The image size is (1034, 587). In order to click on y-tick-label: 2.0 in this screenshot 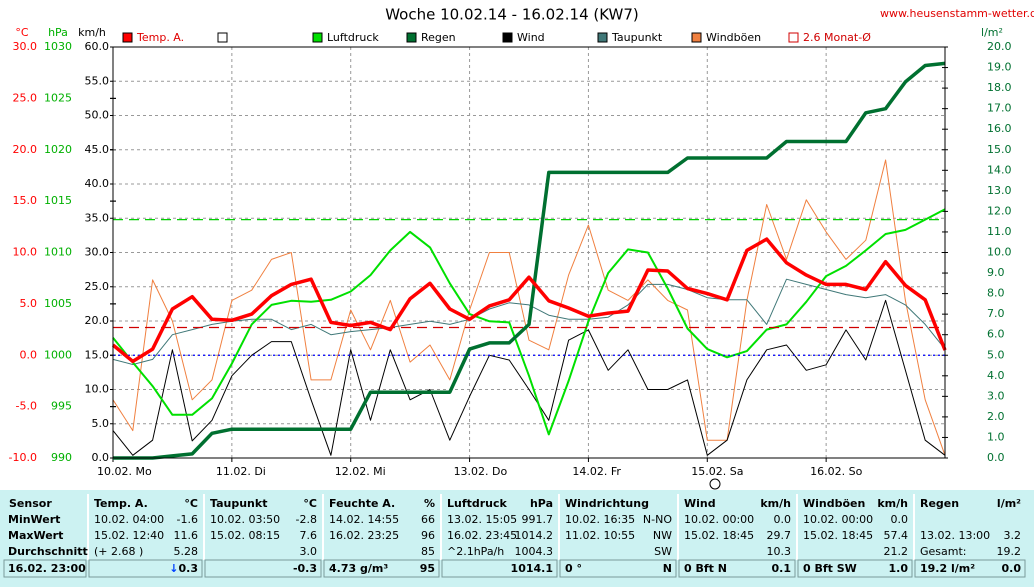, I will do `click(996, 416)`.